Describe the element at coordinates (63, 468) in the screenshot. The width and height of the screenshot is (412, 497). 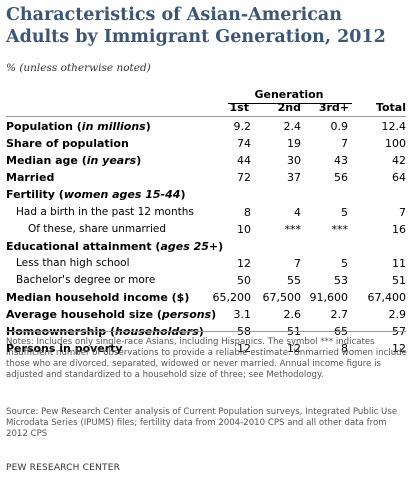
I see `publisher-footer: PEW RESEARCH CENTER` at that location.